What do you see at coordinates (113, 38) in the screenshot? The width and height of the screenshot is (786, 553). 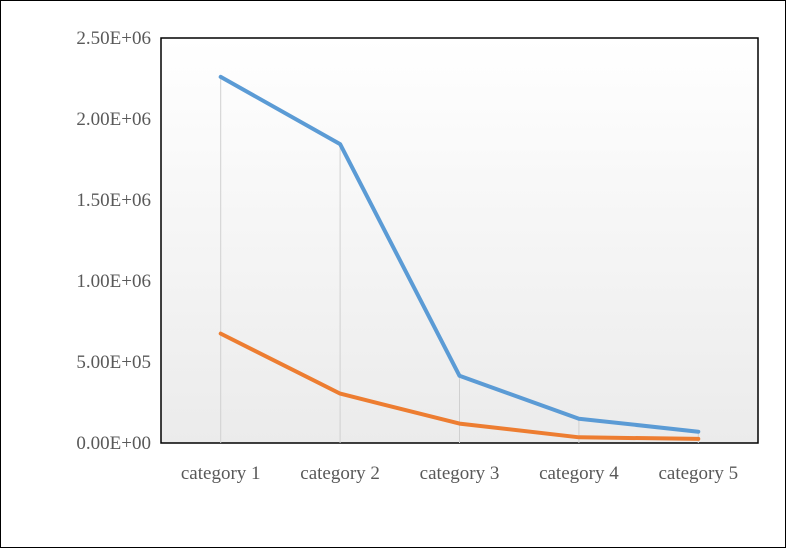 I see `y-tick-label: 2.50E+06` at bounding box center [113, 38].